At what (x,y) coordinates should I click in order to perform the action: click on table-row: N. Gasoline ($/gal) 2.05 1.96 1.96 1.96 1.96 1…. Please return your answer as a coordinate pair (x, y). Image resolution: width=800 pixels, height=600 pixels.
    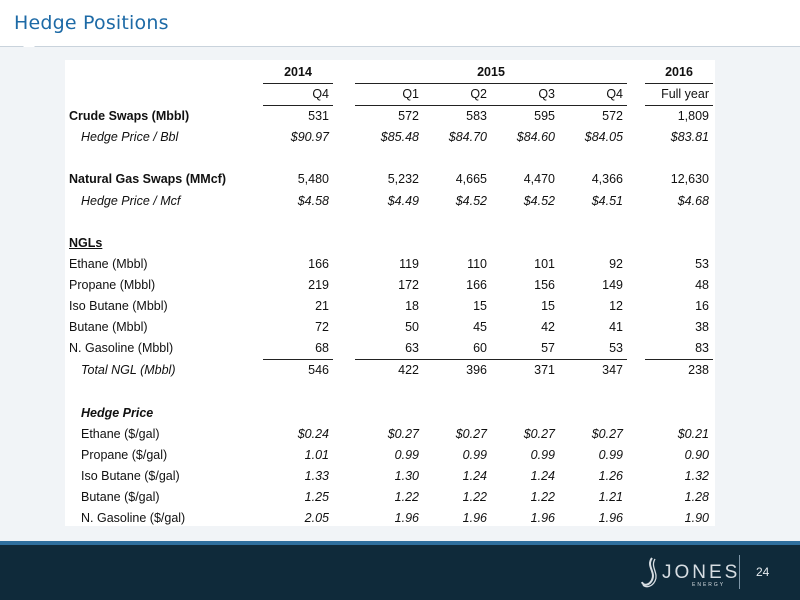
    Looking at the image, I should click on (389, 518).